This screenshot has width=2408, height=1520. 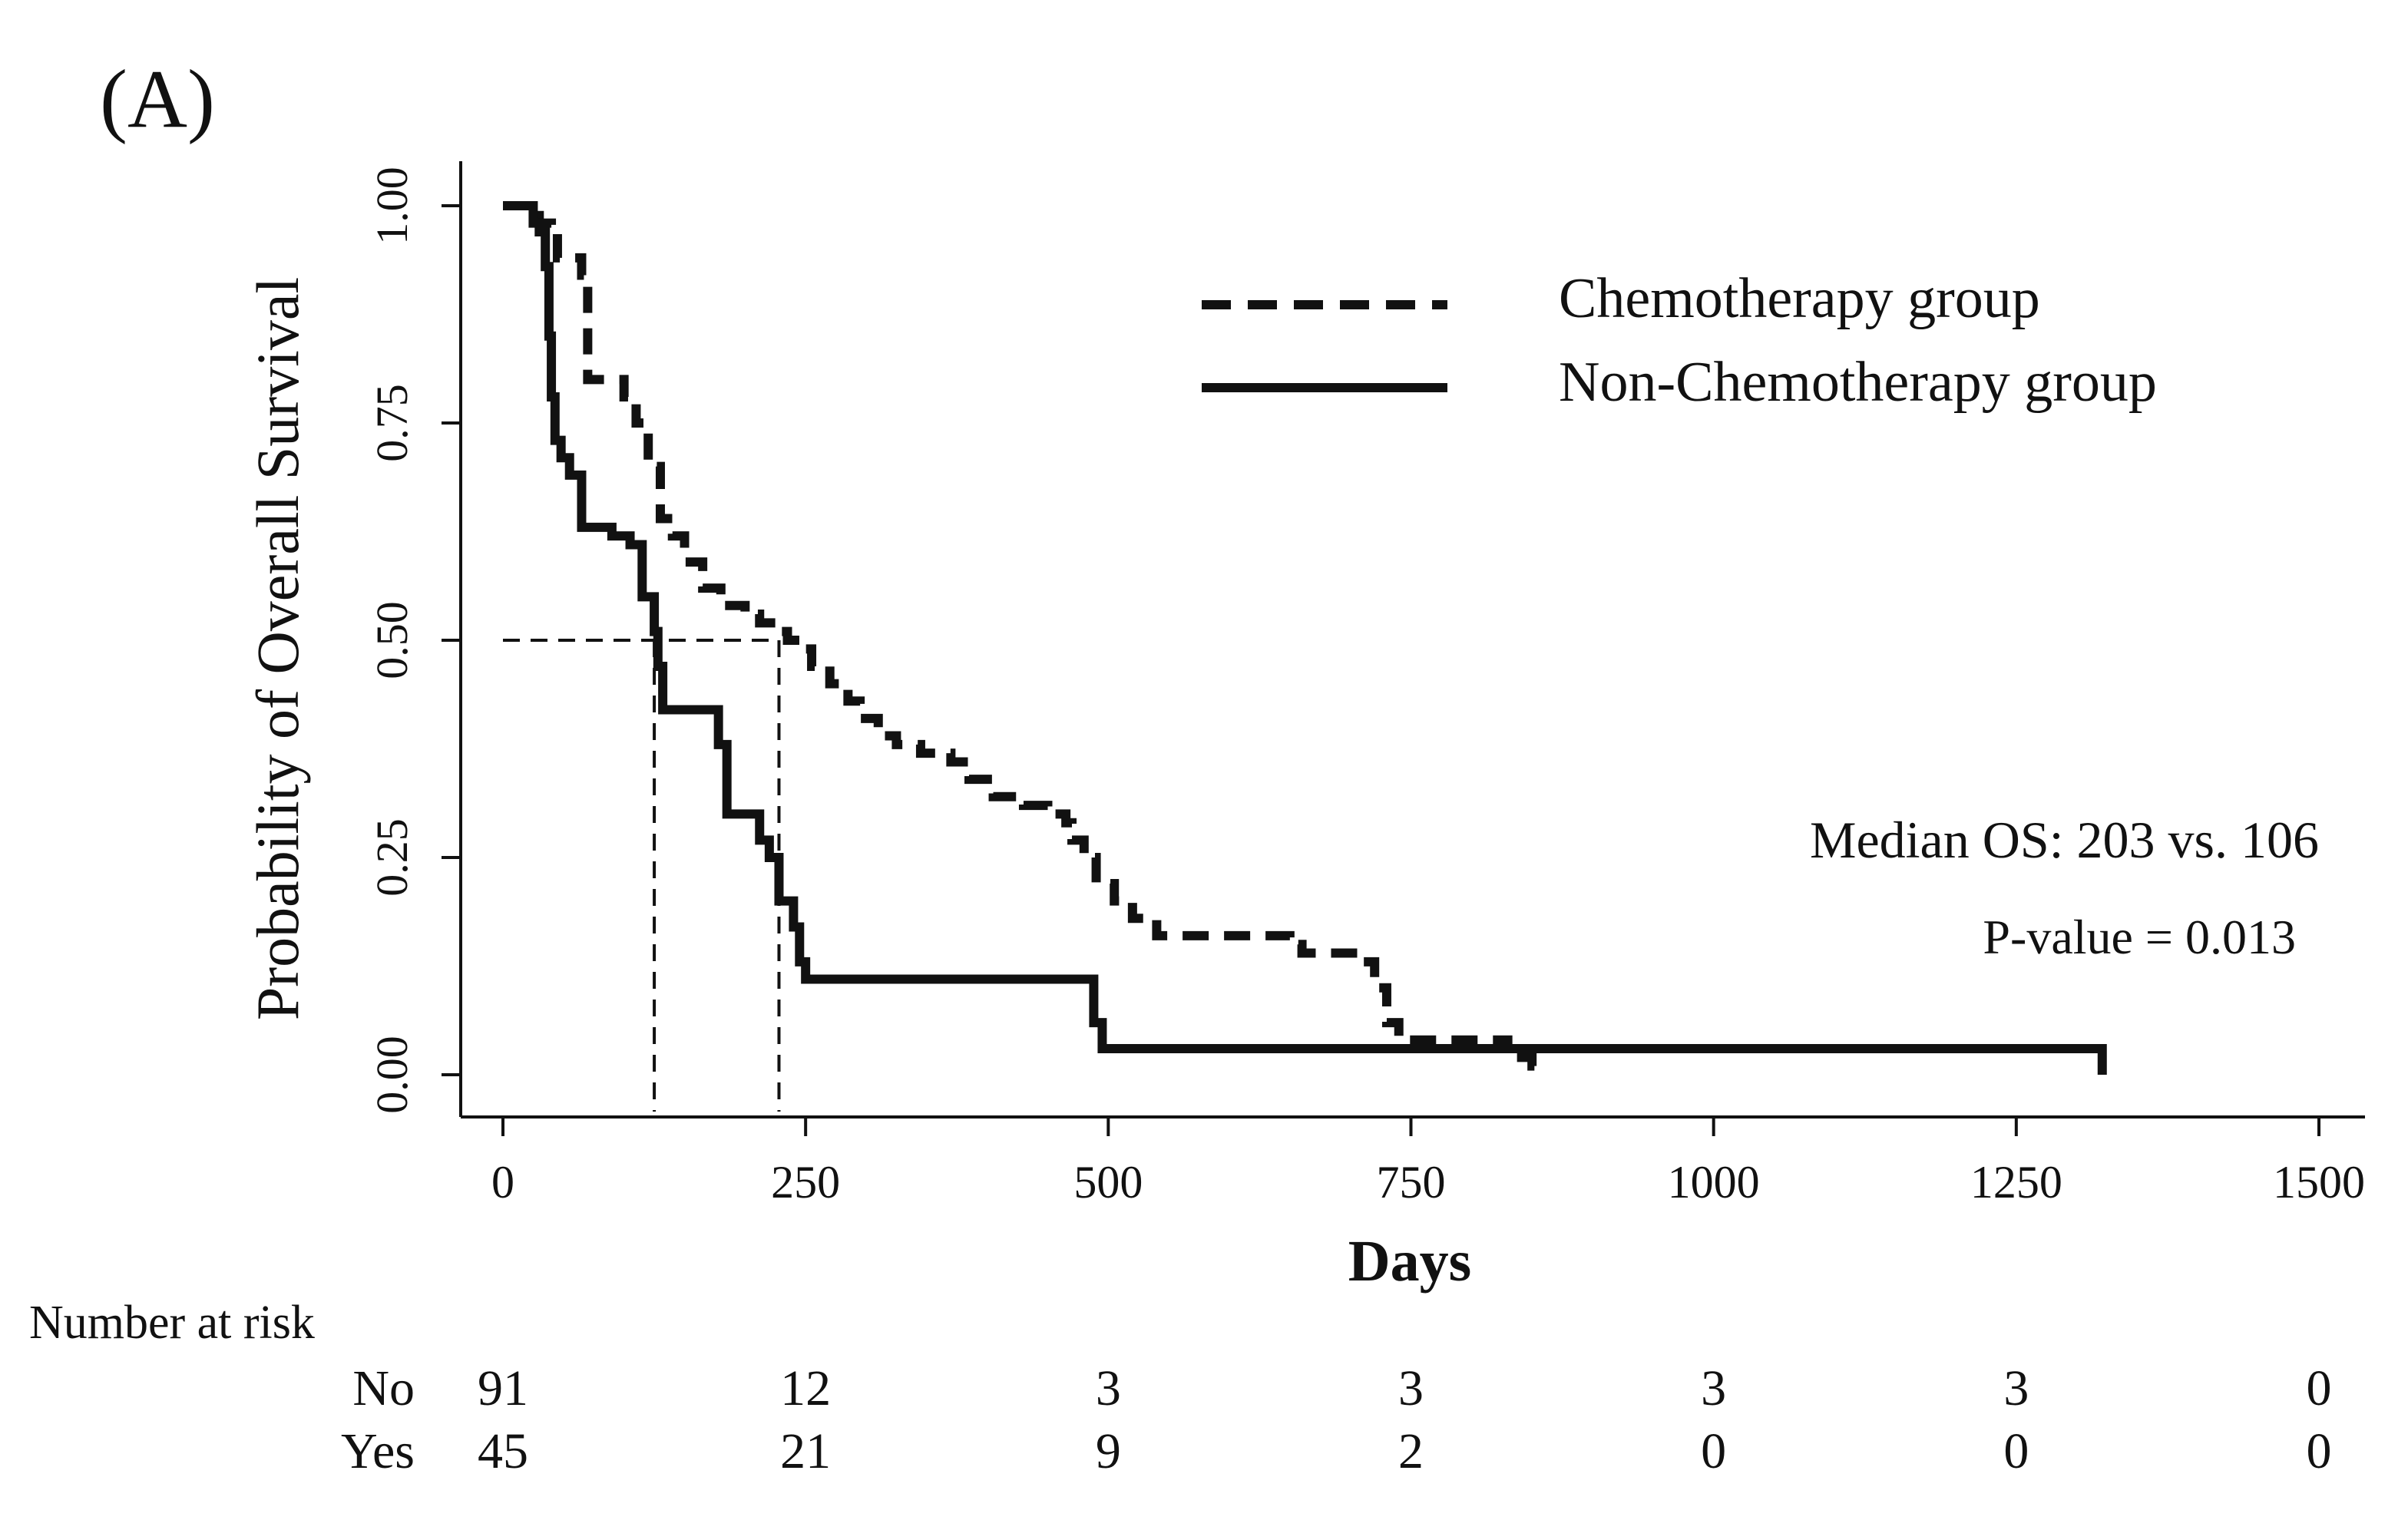 I want to click on risk-count: 21, so click(x=805, y=1451).